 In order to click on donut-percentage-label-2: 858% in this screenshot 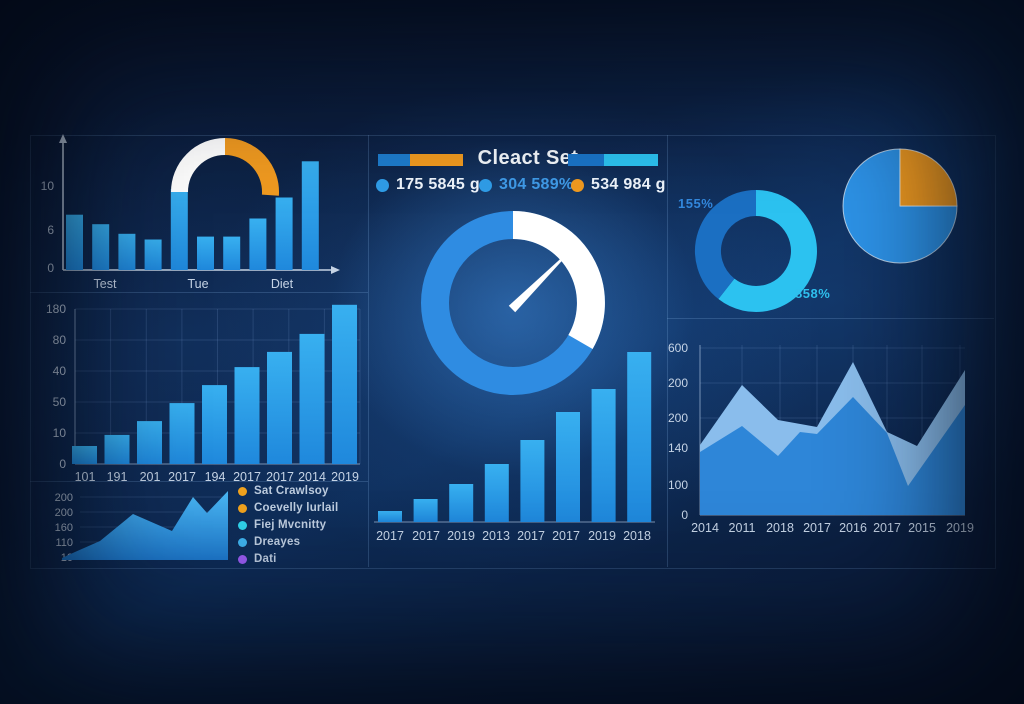, I will do `click(813, 293)`.